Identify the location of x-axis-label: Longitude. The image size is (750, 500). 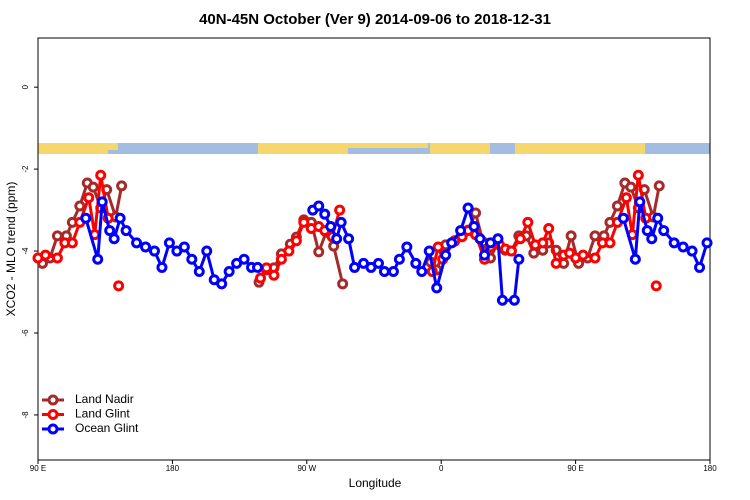
(375, 483).